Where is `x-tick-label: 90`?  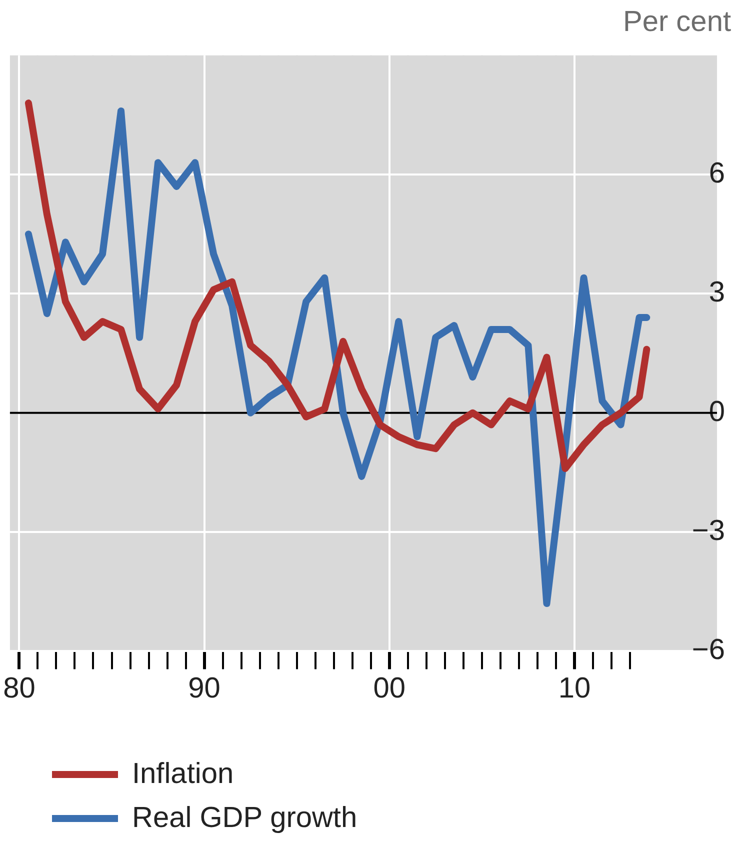
x-tick-label: 90 is located at coordinates (204, 688).